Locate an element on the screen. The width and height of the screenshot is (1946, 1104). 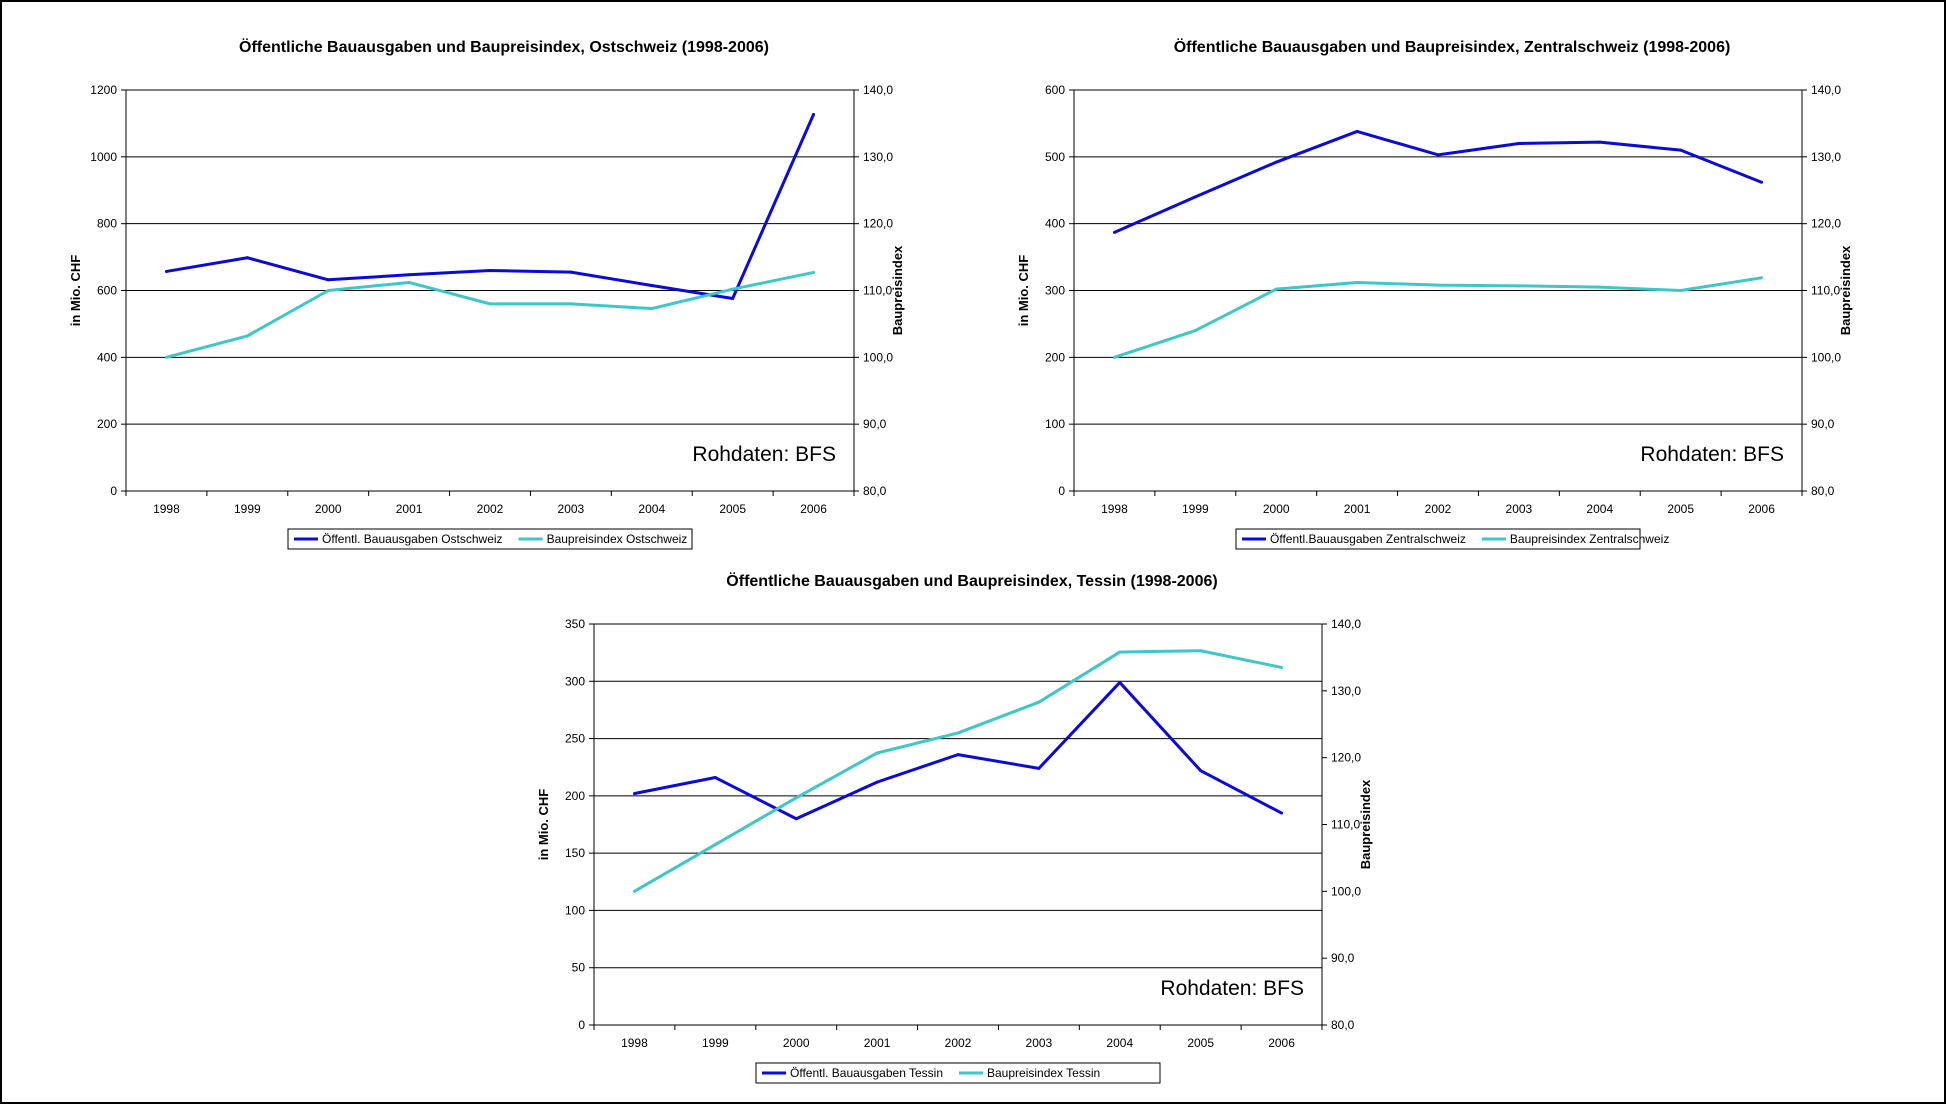
y-tick-label: 1000 is located at coordinates (103, 157).